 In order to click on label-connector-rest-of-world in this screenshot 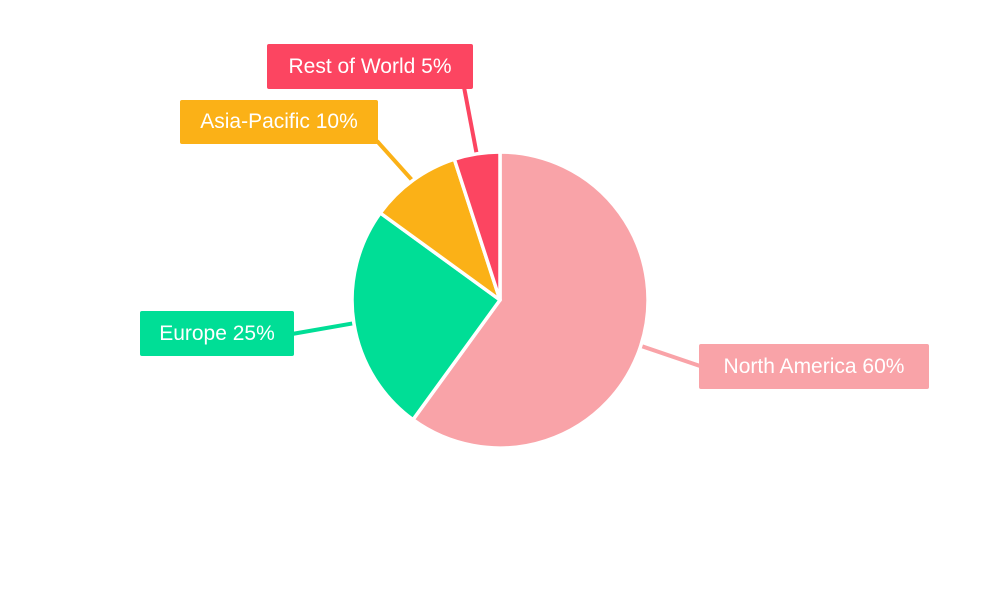, I will do `click(471, 123)`.